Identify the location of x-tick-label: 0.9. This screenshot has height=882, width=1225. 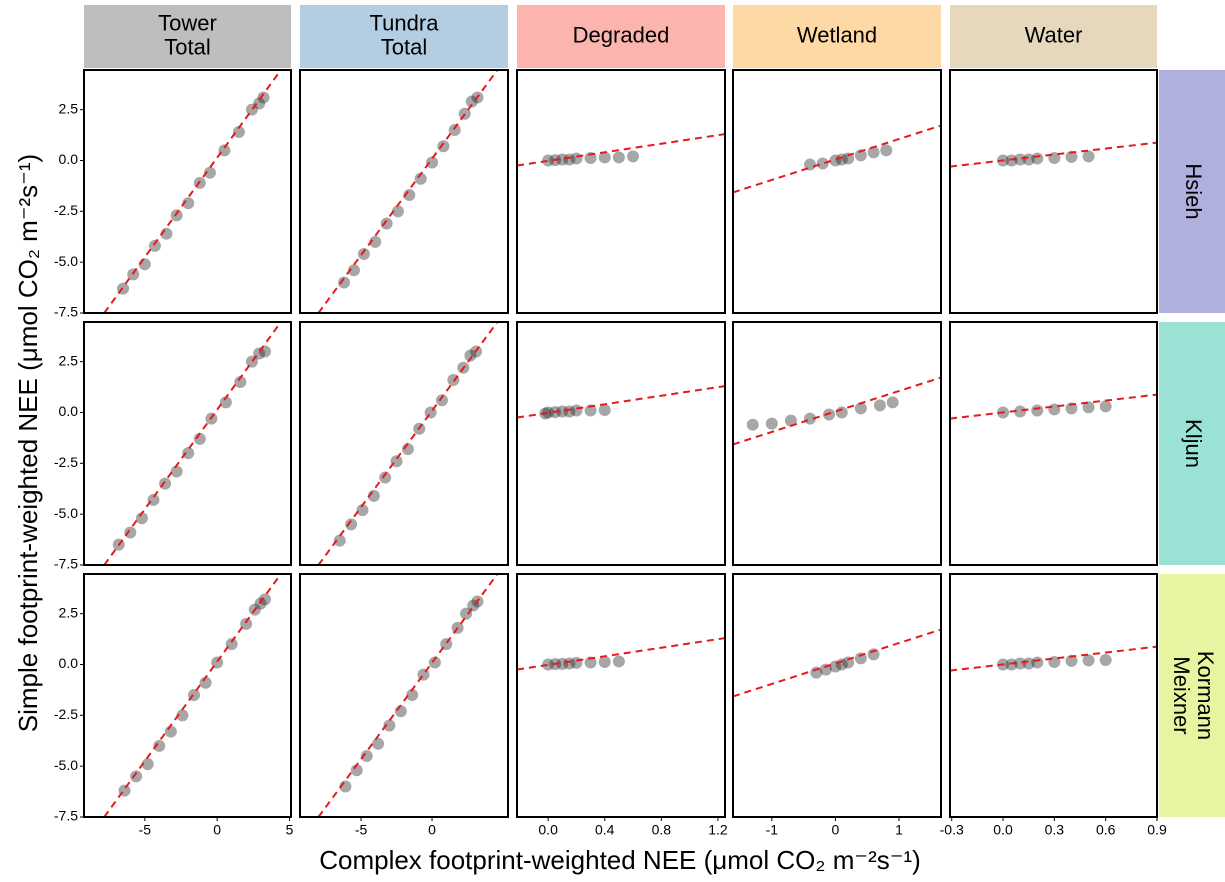
(1157, 830).